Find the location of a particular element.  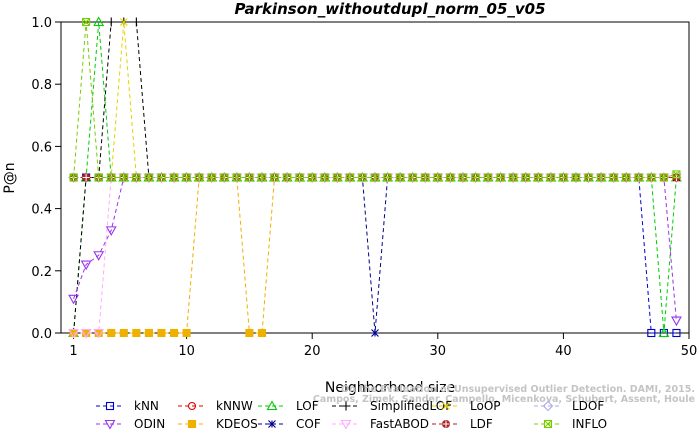

y-tick-label: 0.8 is located at coordinates (41, 85).